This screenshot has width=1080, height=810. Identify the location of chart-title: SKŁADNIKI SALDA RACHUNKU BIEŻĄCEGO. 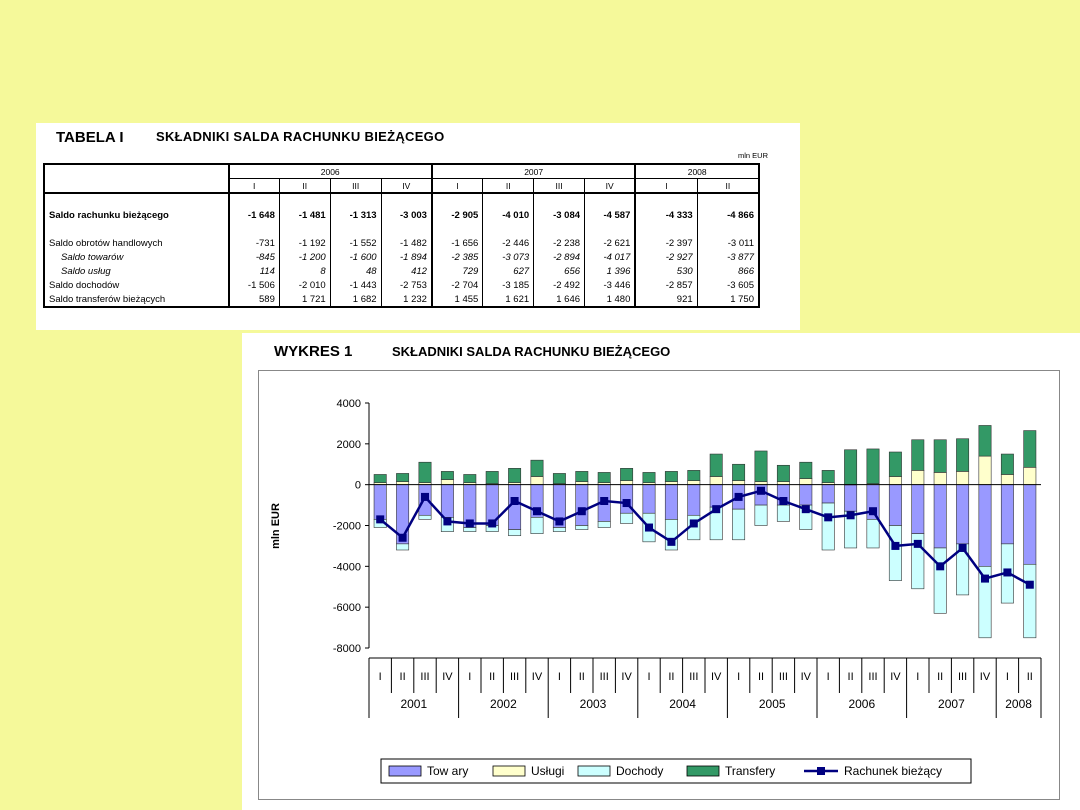
(531, 351).